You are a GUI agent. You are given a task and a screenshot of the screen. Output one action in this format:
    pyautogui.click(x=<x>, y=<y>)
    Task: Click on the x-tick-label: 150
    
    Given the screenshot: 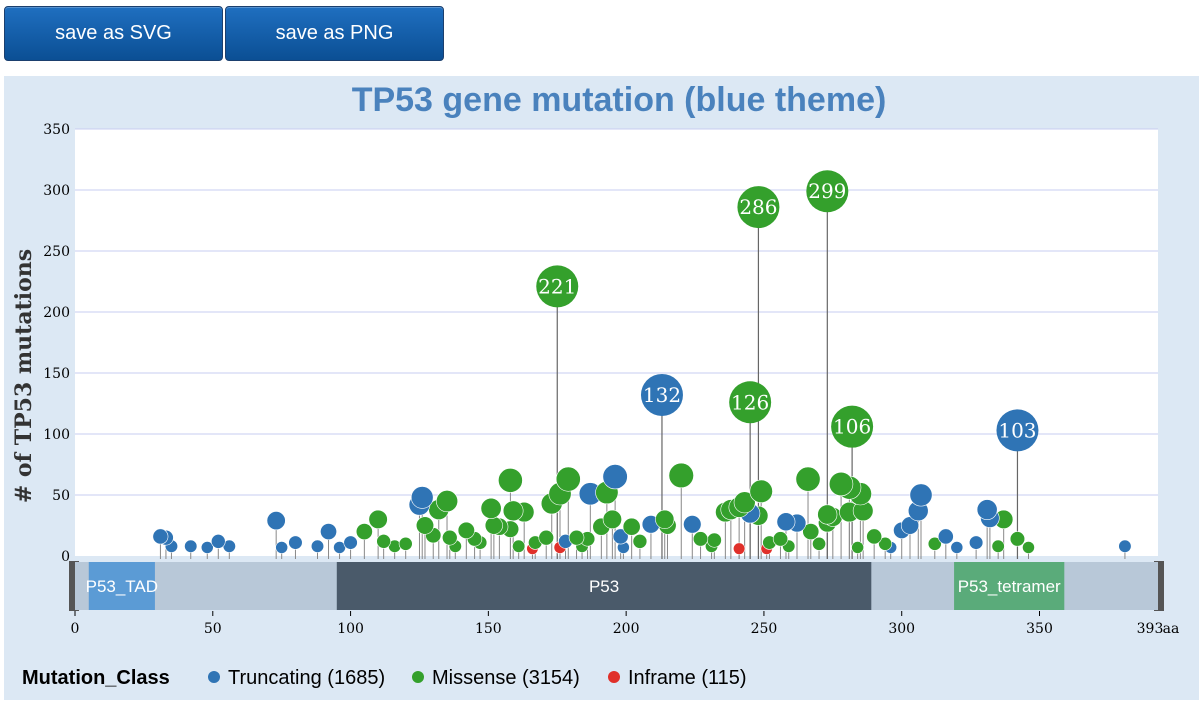 What is the action you would take?
    pyautogui.click(x=488, y=629)
    